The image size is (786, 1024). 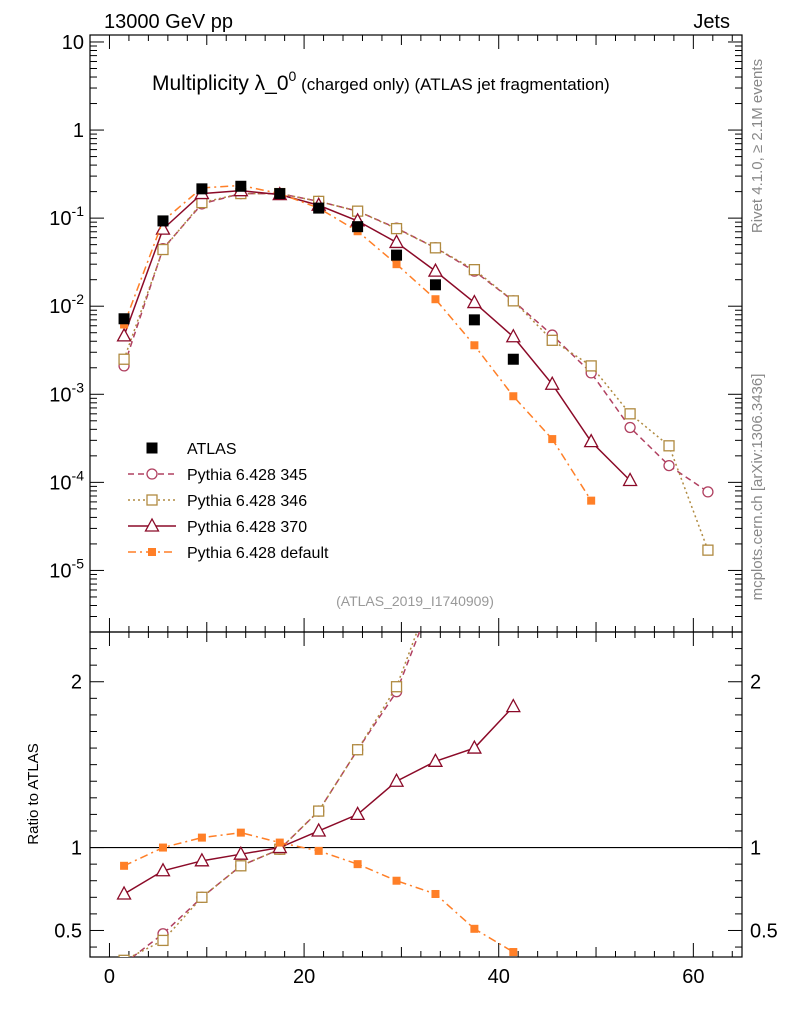 I want to click on ratio-y-label: Ratio to ATLAS, so click(x=33, y=793).